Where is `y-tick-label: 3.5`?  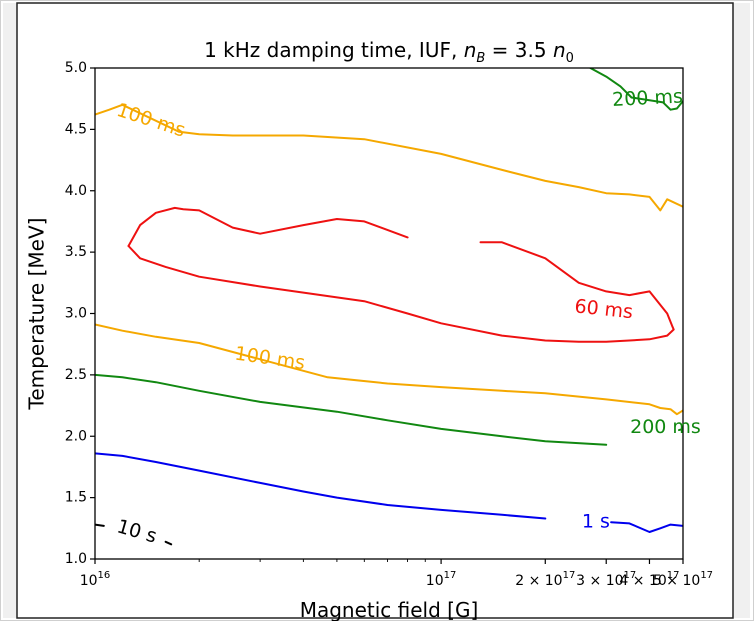 y-tick-label: 3.5 is located at coordinates (76, 252).